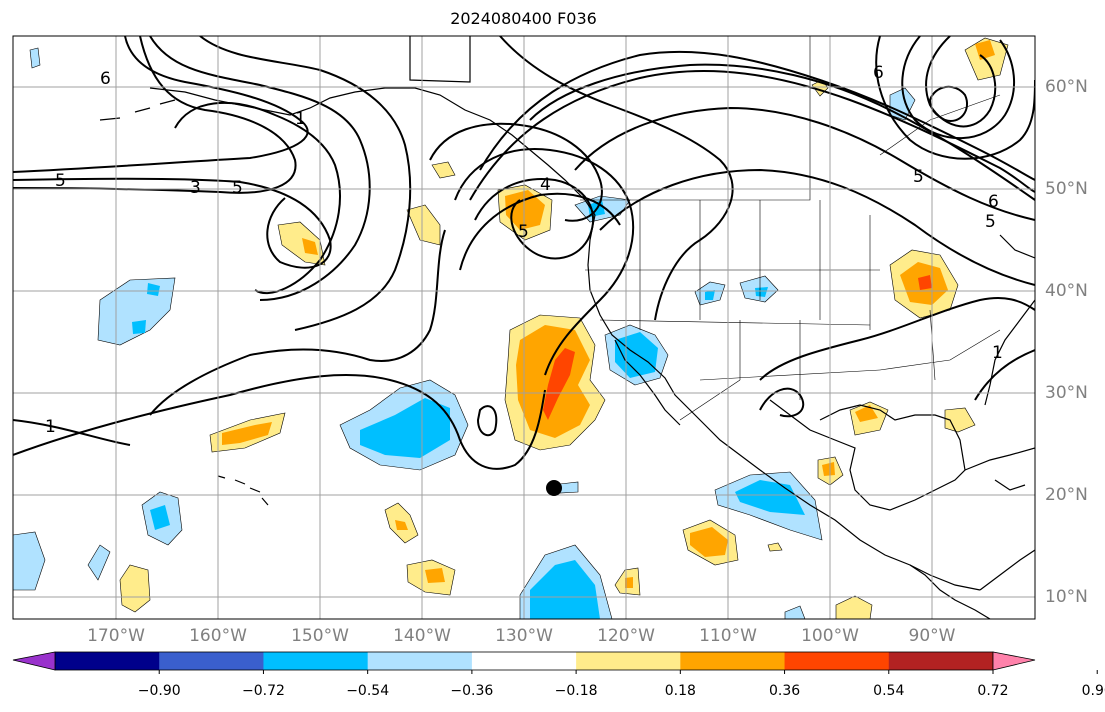  I want to click on lat-label: 30°N, so click(1066, 393).